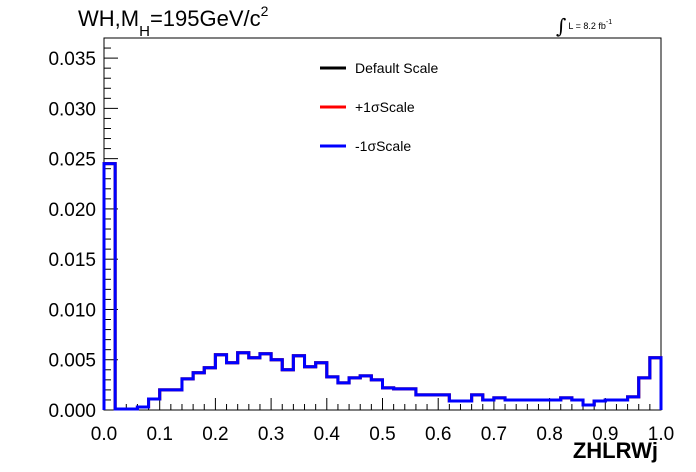  What do you see at coordinates (383, 146) in the screenshot?
I see `legend-label: -1σScale` at bounding box center [383, 146].